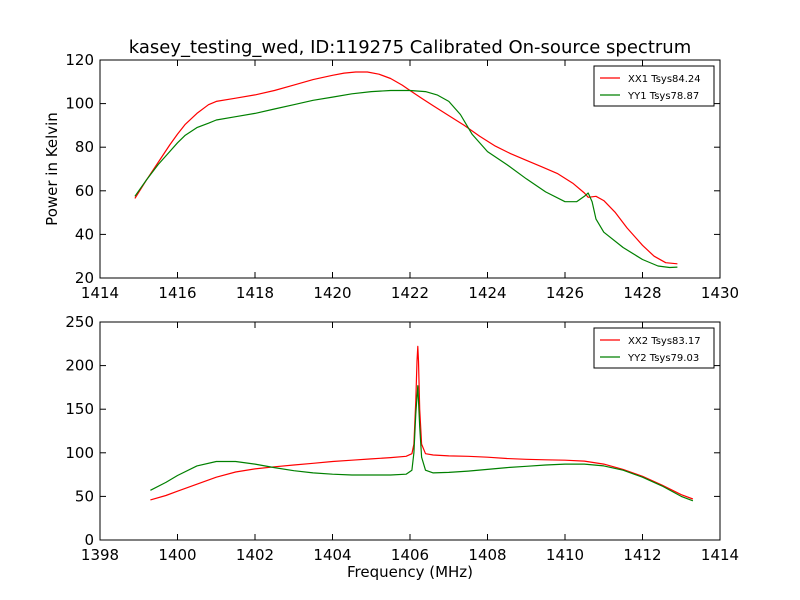  What do you see at coordinates (84, 191) in the screenshot?
I see `y-tick-label: 60` at bounding box center [84, 191].